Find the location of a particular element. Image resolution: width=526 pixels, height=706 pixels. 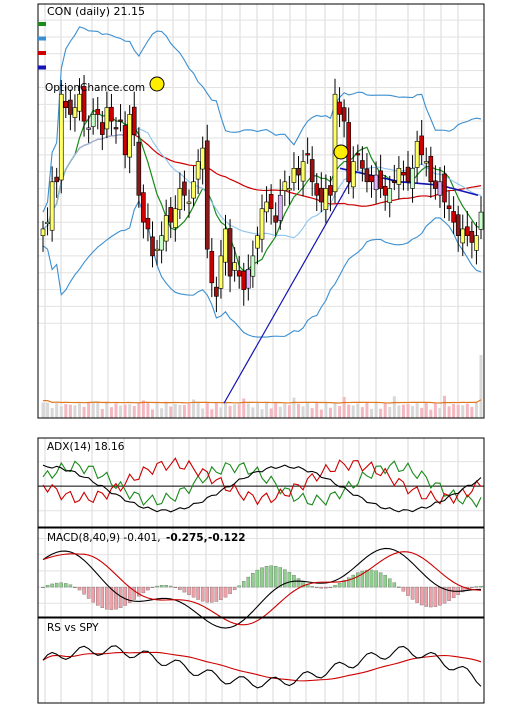

chart-title: CON (daily) 21.15 is located at coordinates (96, 11).